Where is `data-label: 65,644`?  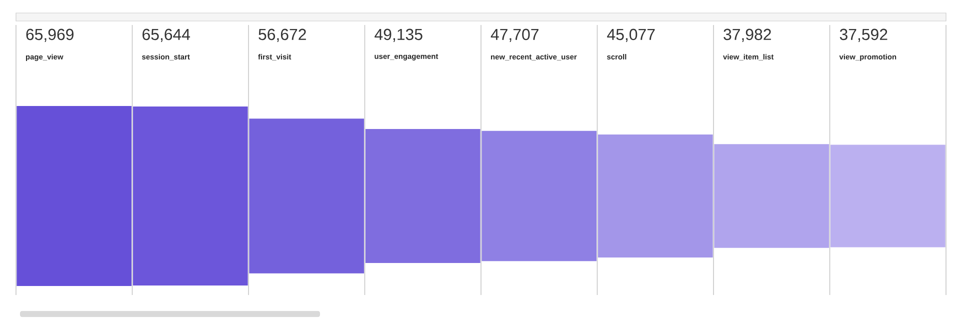 data-label: 65,644 is located at coordinates (166, 35).